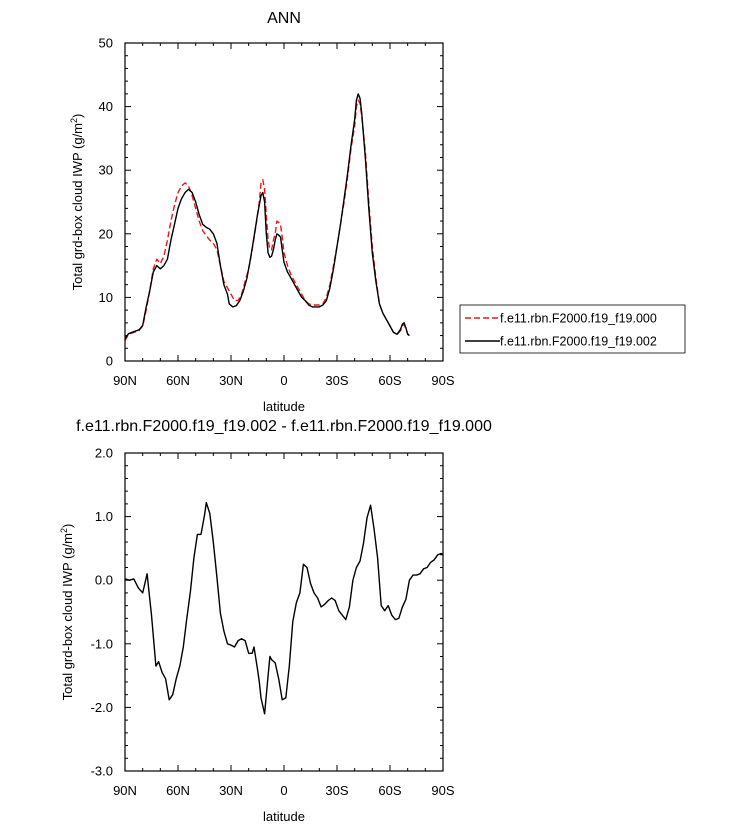  What do you see at coordinates (102, 643) in the screenshot?
I see `y-tick-label: -1.0` at bounding box center [102, 643].